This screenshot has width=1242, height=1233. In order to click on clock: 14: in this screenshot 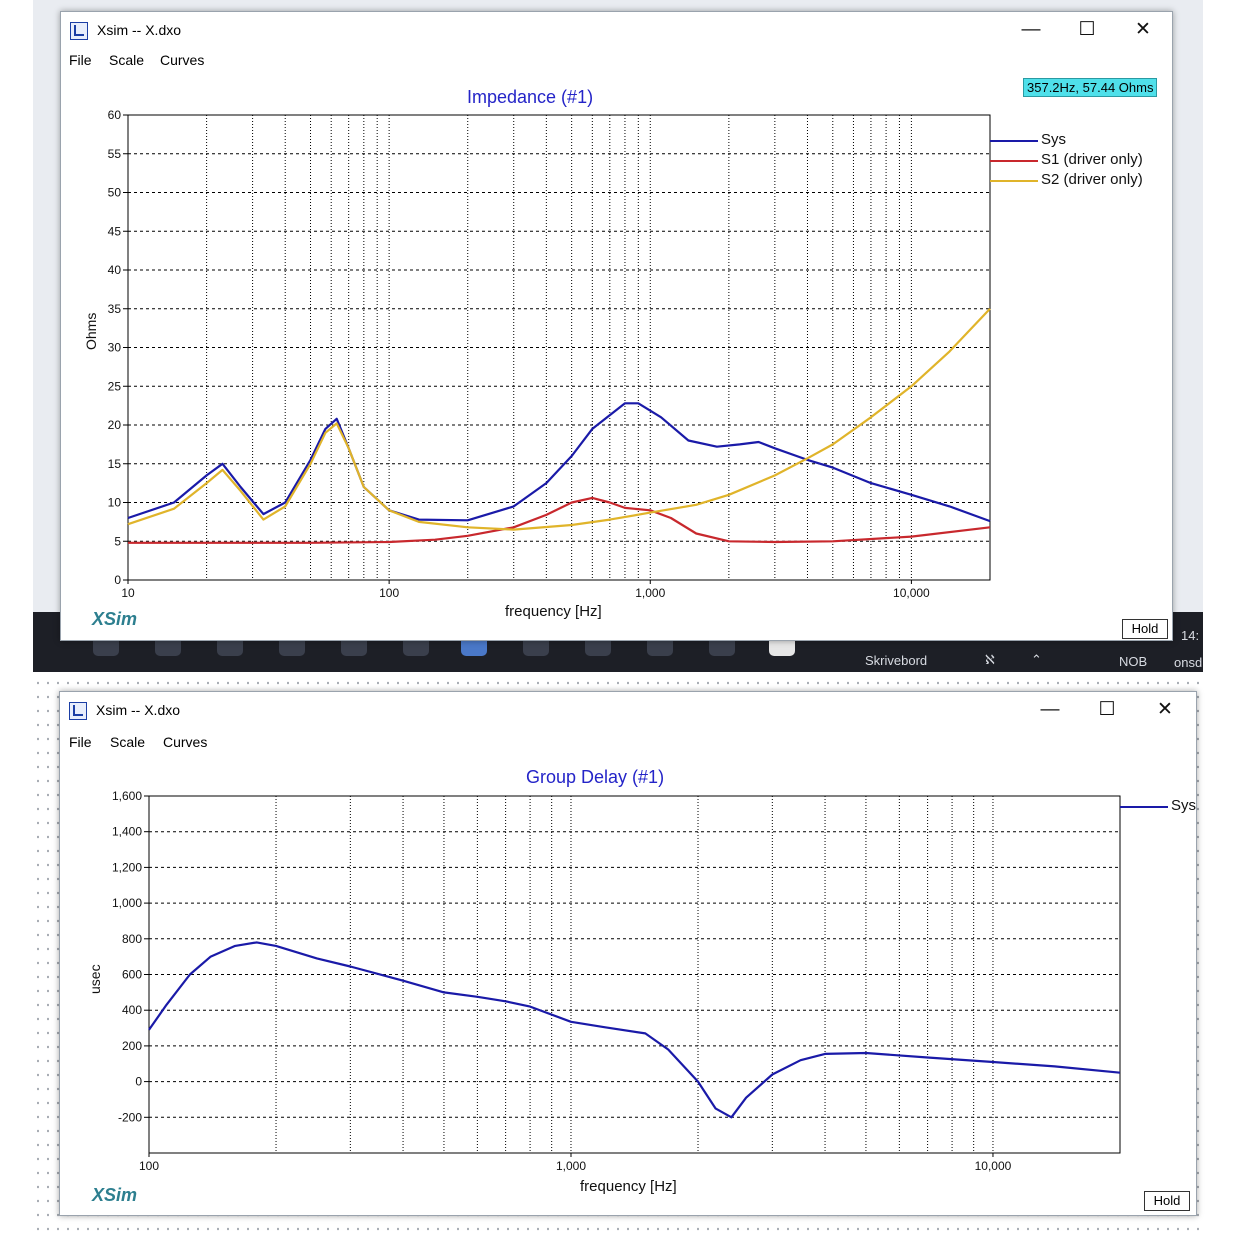, I will do `click(1190, 635)`.